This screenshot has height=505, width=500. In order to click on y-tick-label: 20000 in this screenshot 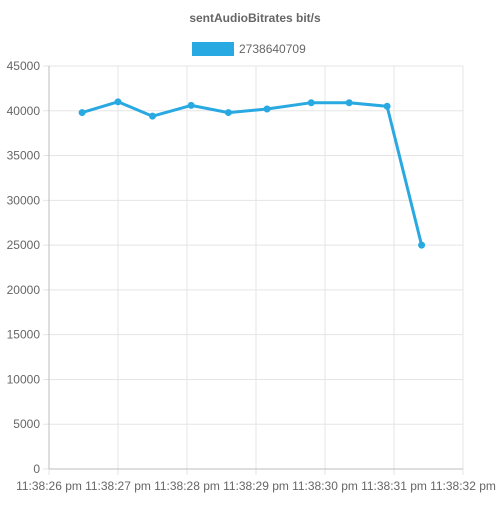, I will do `click(24, 290)`.